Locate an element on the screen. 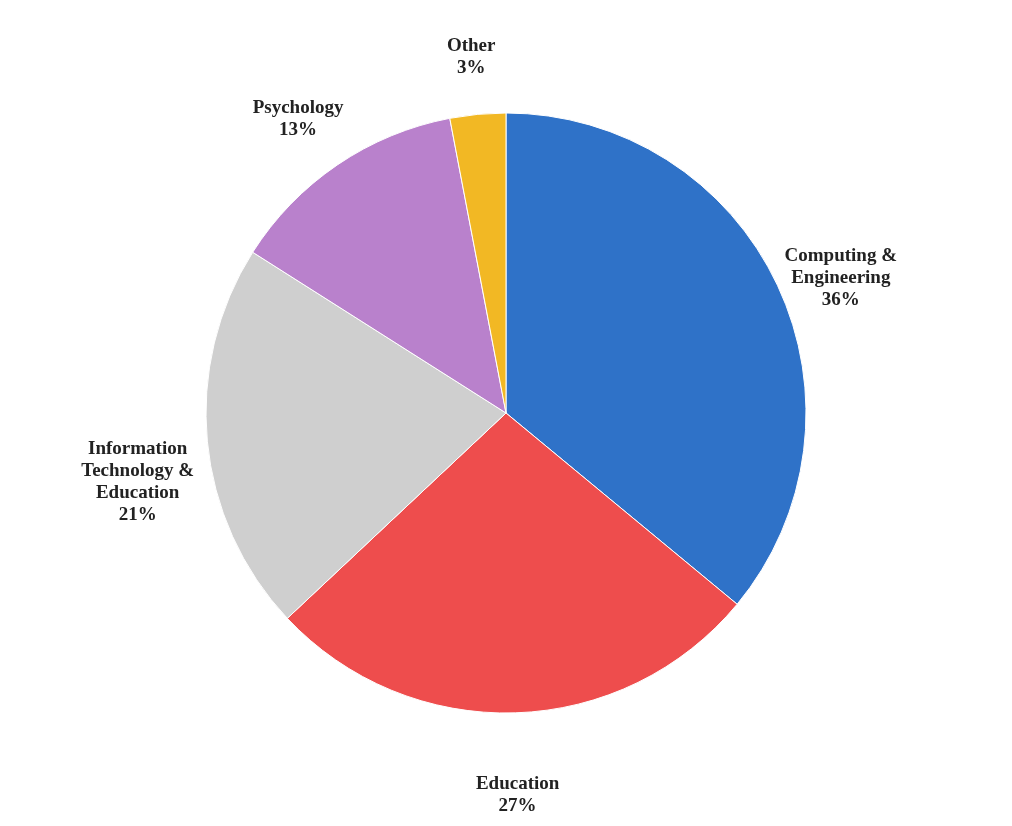 The width and height of the screenshot is (1012, 826). slice-label: Information Technology & Education is located at coordinates (138, 469).